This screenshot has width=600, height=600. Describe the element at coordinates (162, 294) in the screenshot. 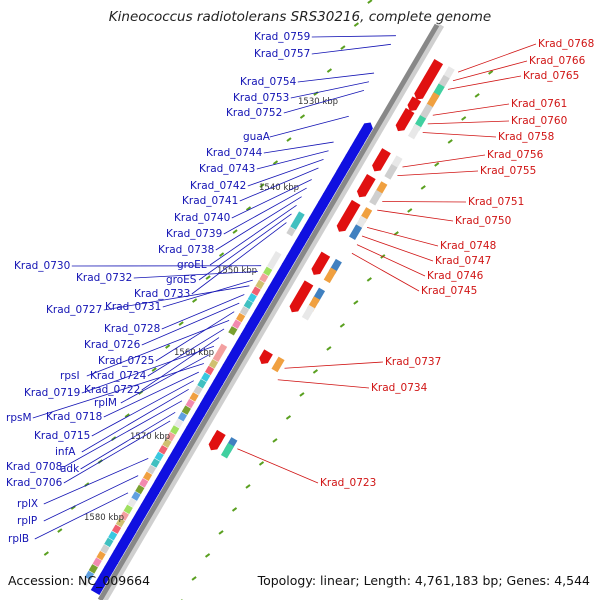

I see `forward-gene-label: Krad_0733` at that location.